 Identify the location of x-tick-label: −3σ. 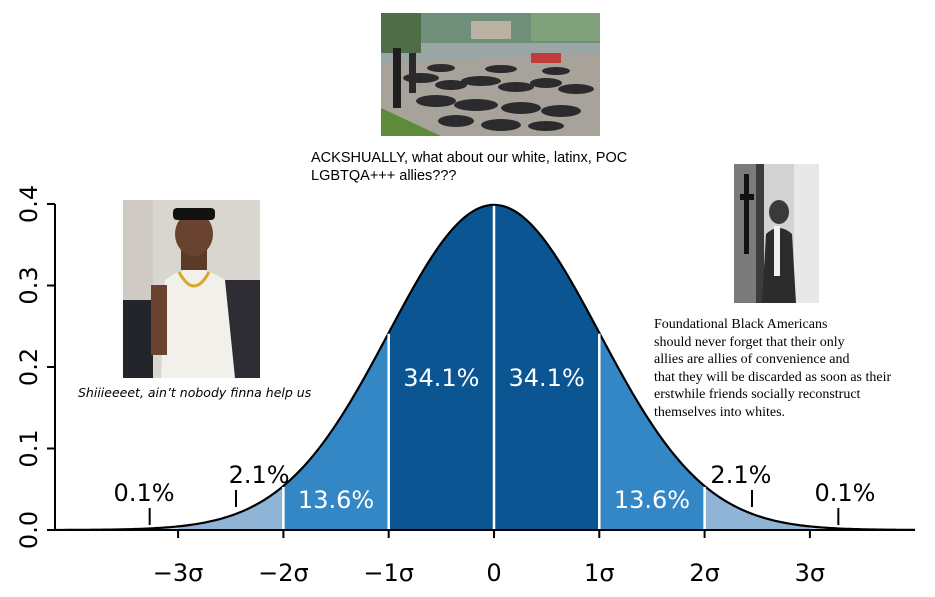
(178, 573).